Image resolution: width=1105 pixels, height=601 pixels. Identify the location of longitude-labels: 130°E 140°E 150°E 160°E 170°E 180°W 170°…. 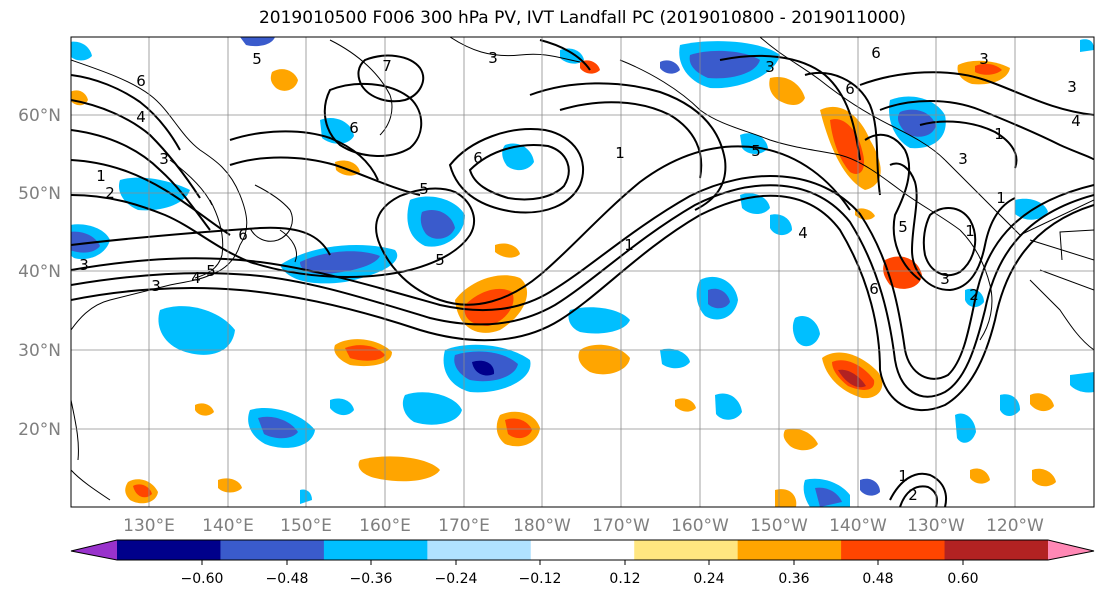
(583, 526).